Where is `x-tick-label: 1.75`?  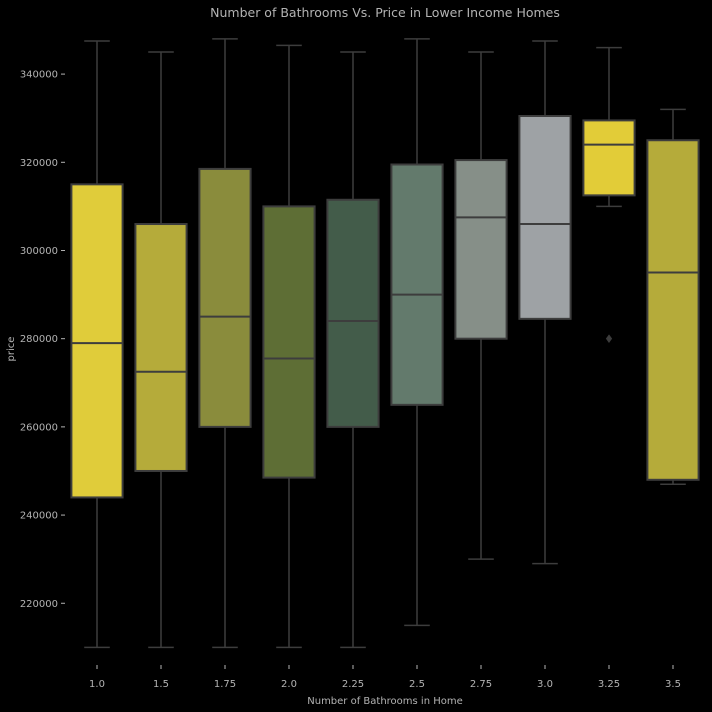
x-tick-label: 1.75 is located at coordinates (225, 684).